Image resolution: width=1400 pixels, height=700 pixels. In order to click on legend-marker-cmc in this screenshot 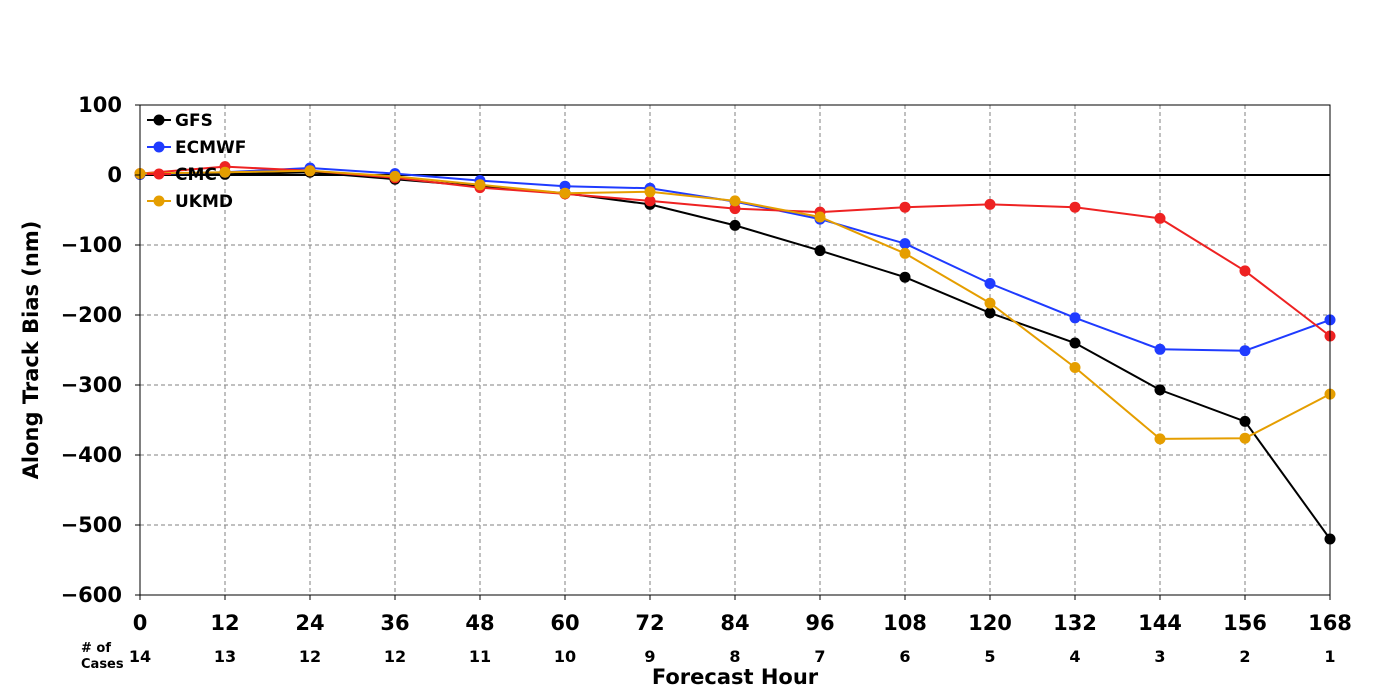, I will do `click(159, 174)`.